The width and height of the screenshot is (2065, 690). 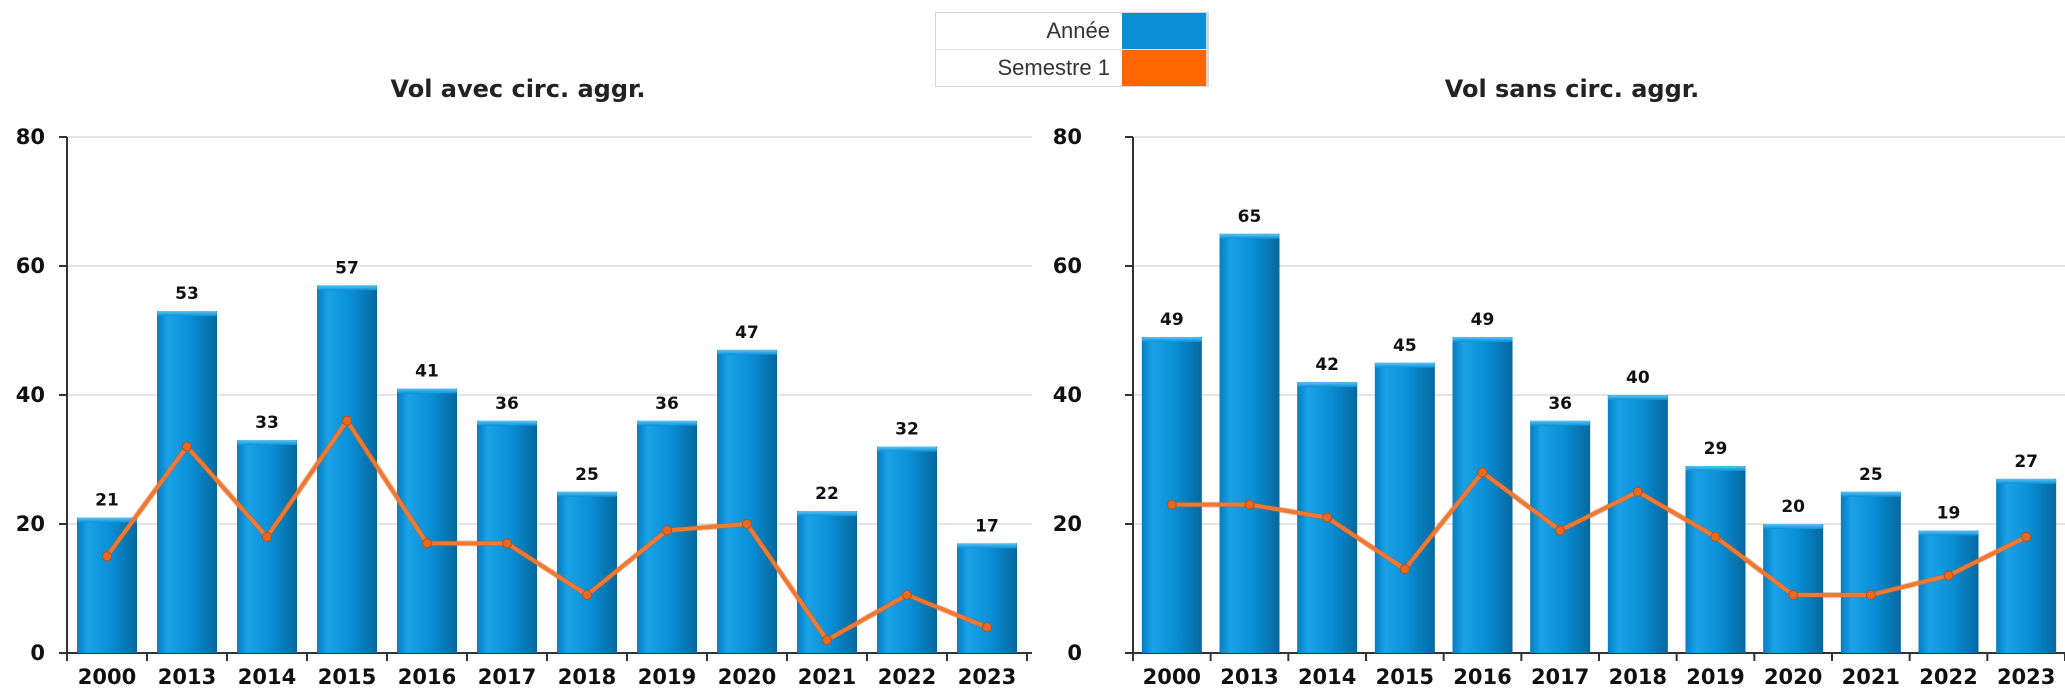 What do you see at coordinates (1949, 513) in the screenshot?
I see `bar-value-label: 19` at bounding box center [1949, 513].